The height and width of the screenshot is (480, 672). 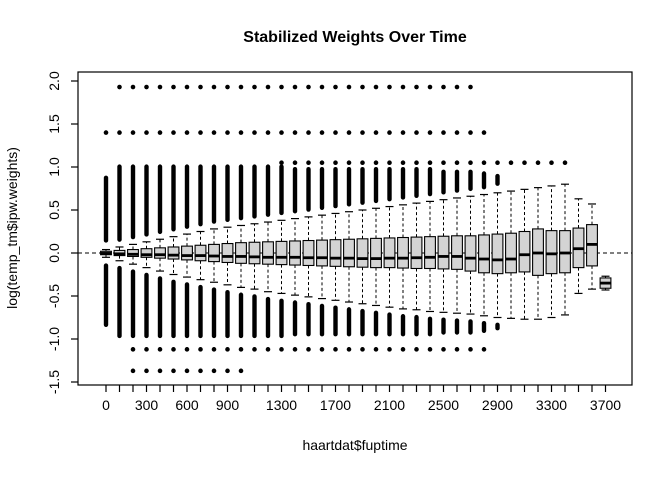 I want to click on y-tick-label: -0.5, so click(x=54, y=296).